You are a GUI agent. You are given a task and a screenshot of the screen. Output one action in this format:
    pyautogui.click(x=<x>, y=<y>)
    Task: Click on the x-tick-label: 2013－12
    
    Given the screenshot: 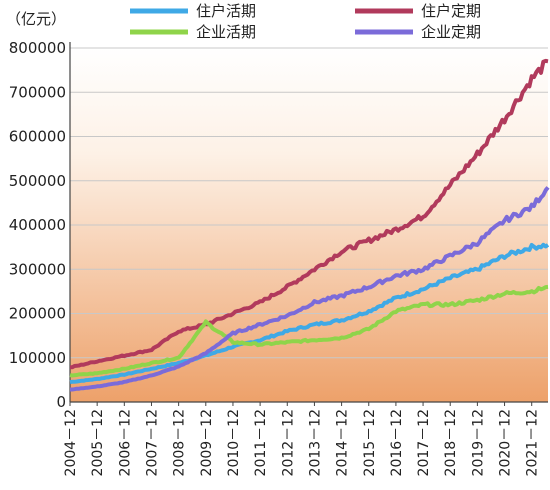 What is the action you would take?
    pyautogui.click(x=315, y=442)
    